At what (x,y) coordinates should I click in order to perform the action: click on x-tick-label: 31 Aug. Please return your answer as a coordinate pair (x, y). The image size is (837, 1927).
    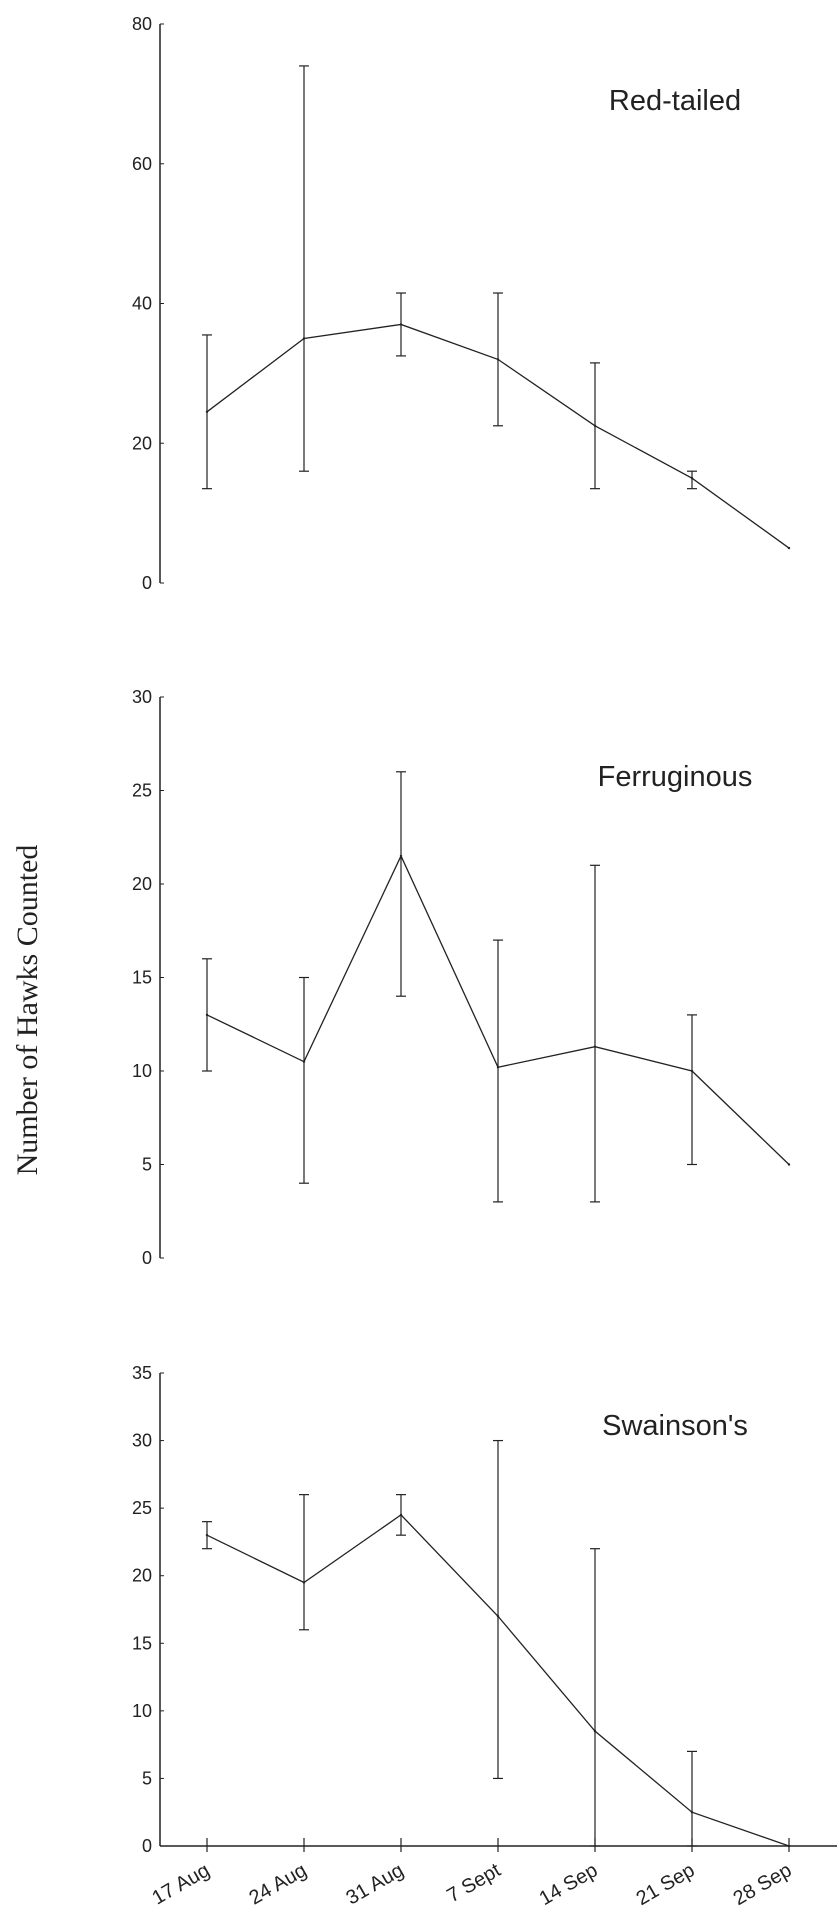
    Looking at the image, I should click on (375, 1884).